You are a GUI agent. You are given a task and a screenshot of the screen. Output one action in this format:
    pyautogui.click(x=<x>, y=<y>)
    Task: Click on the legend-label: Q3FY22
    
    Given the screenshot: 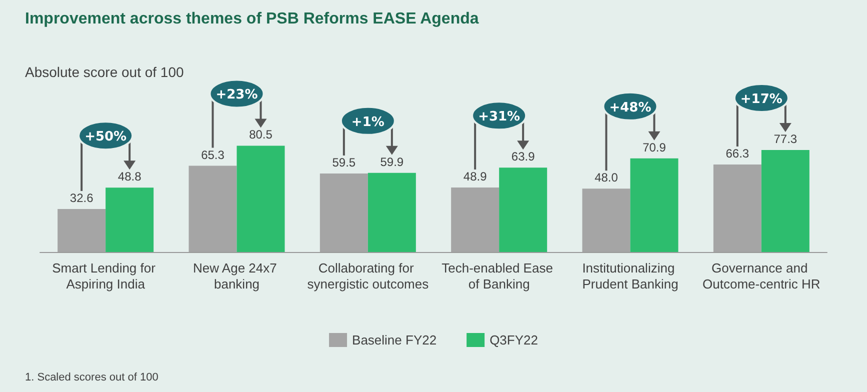 What is the action you would take?
    pyautogui.click(x=514, y=340)
    